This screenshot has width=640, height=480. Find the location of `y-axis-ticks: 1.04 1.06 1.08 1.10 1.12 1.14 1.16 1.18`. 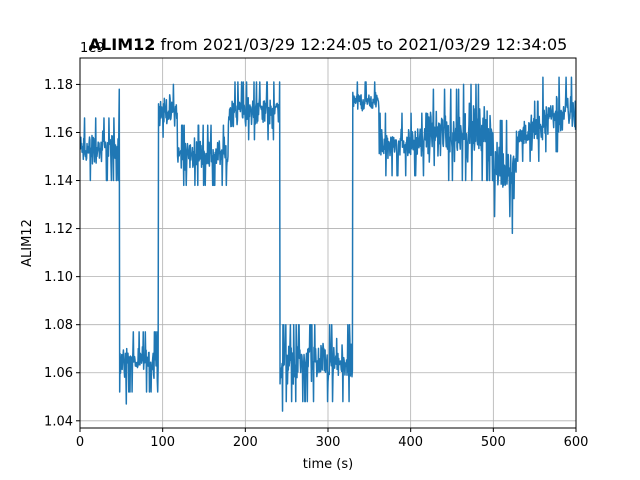

y-axis-ticks: 1.04 1.06 1.08 1.10 1.12 1.14 1.16 1.18 is located at coordinates (62, 253).